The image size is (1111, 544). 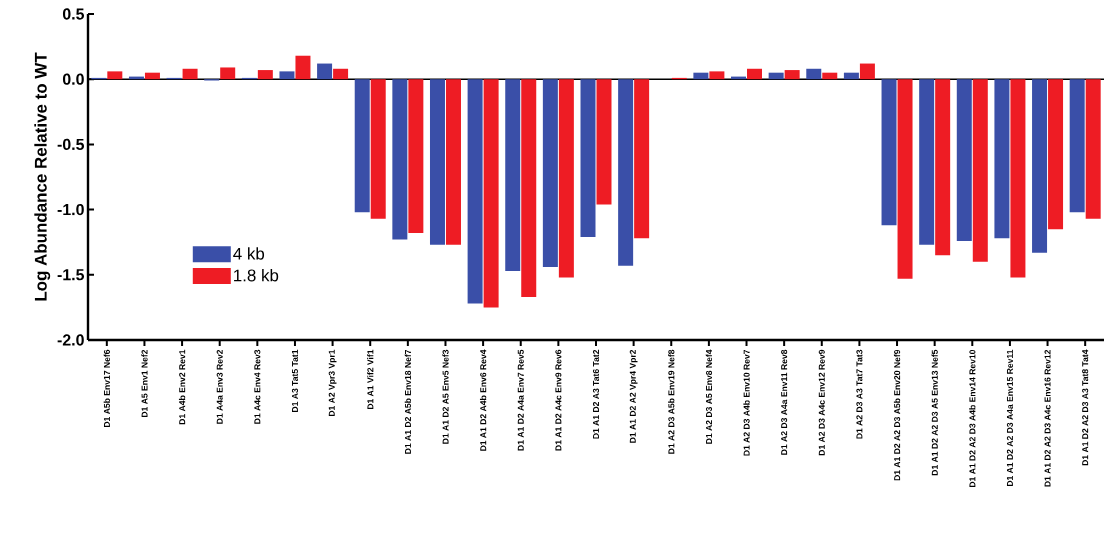 What do you see at coordinates (746, 402) in the screenshot?
I see `x-tick-label: D1 A2 D3 A4b Env10 Rev7` at bounding box center [746, 402].